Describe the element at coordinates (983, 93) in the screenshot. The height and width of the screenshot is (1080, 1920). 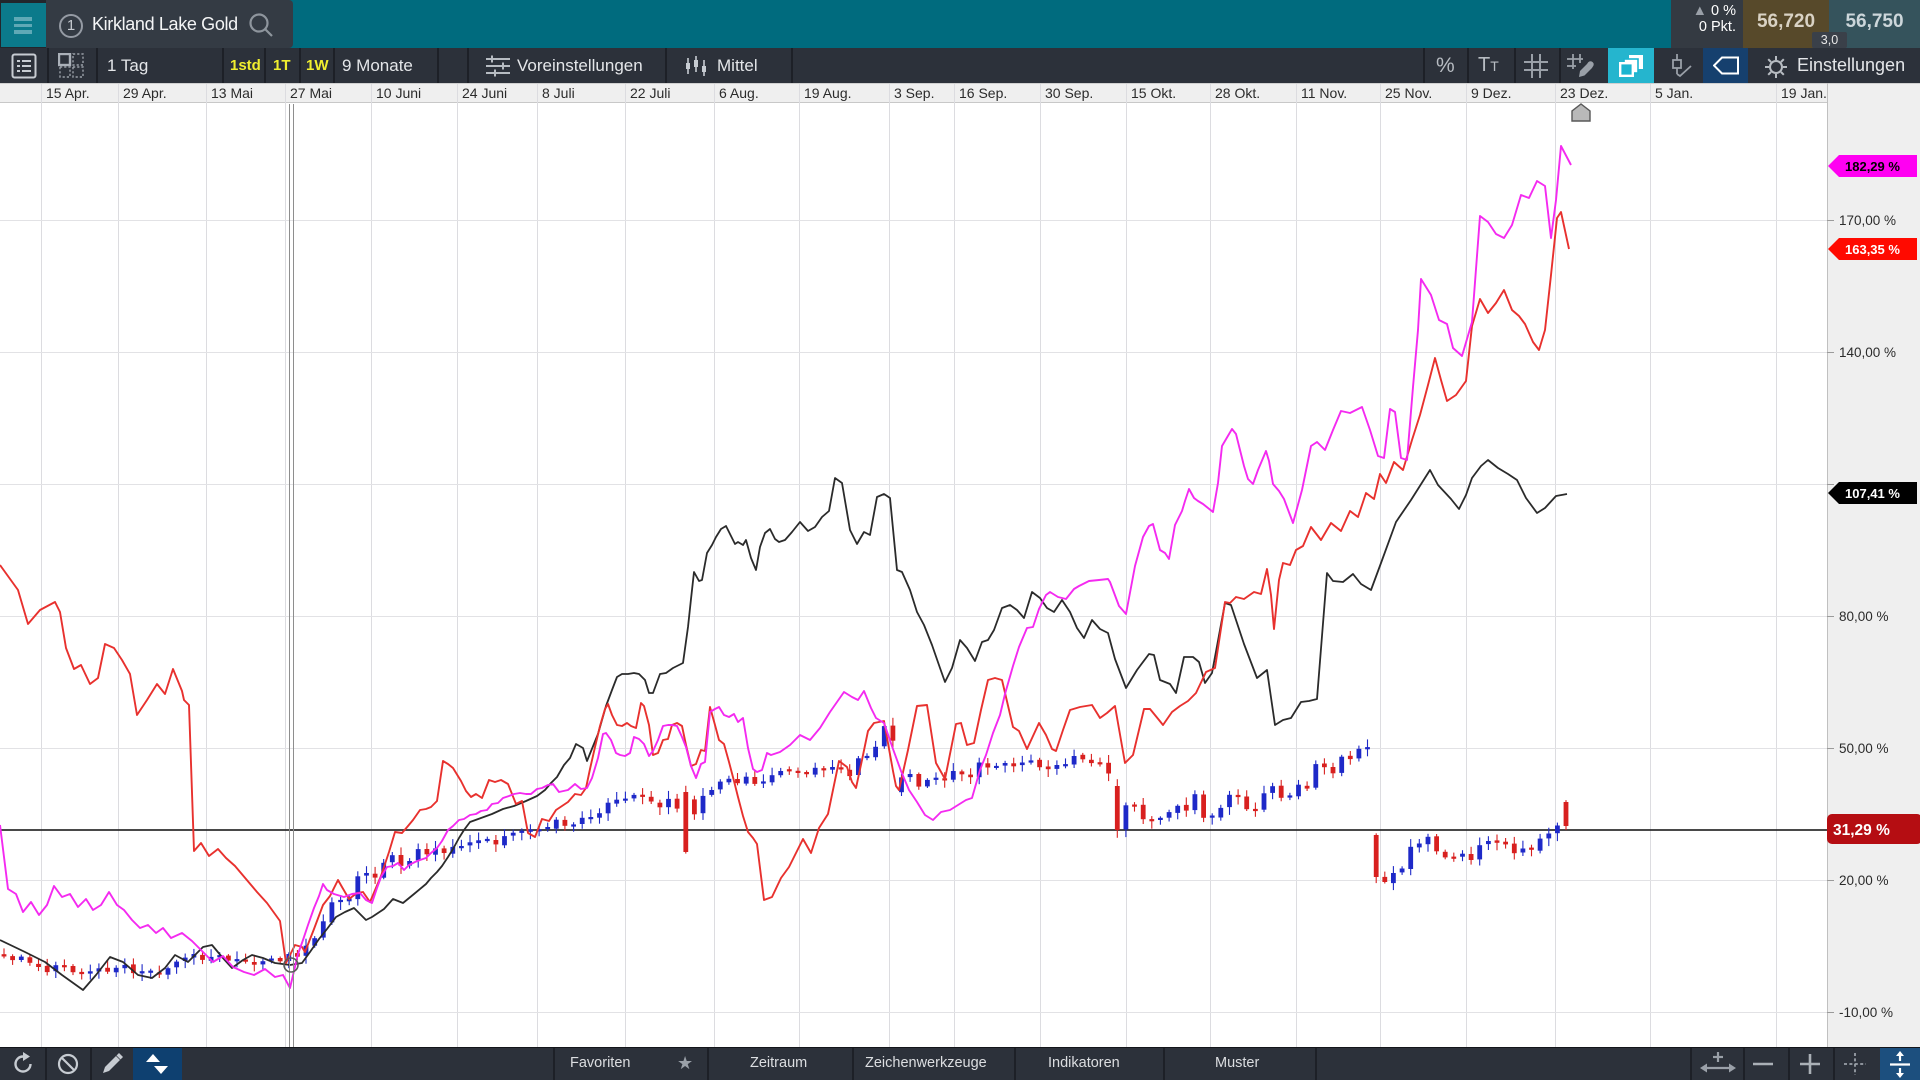
I see `svg-text: 16 Sep.` at that location.